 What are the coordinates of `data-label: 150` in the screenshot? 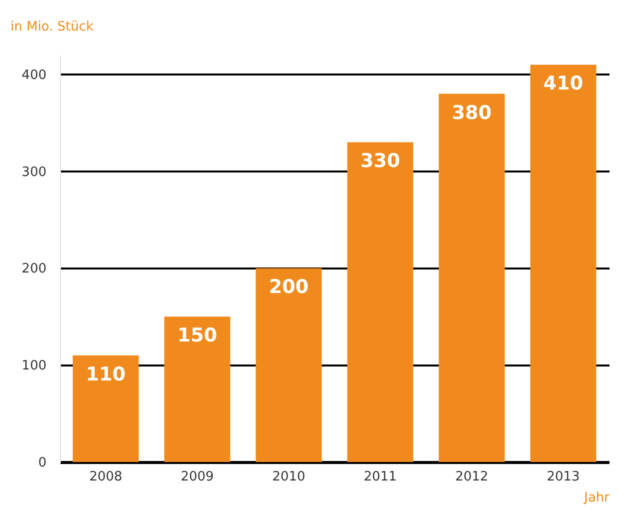 It's located at (197, 335).